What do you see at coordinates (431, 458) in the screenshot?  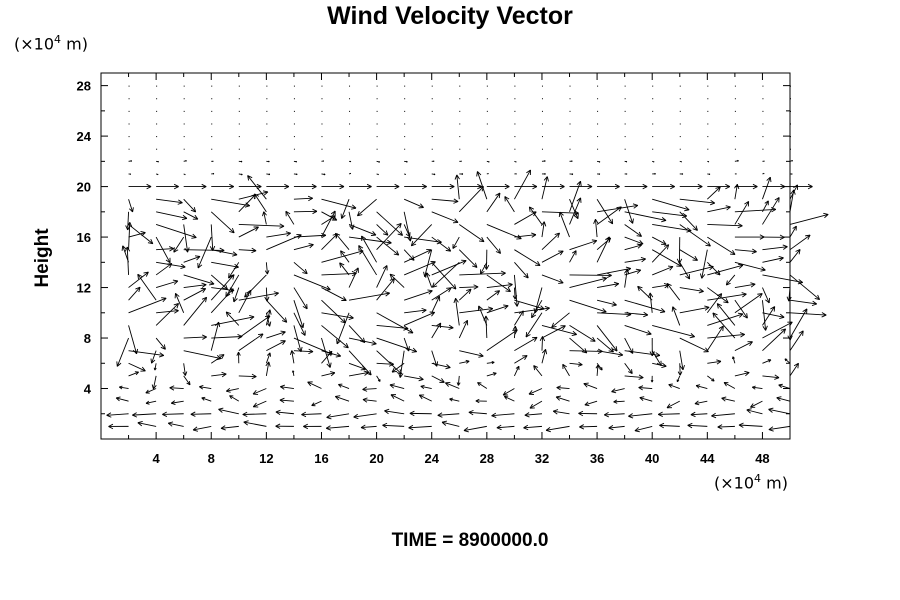 I see `x-tick-label: 24` at bounding box center [431, 458].